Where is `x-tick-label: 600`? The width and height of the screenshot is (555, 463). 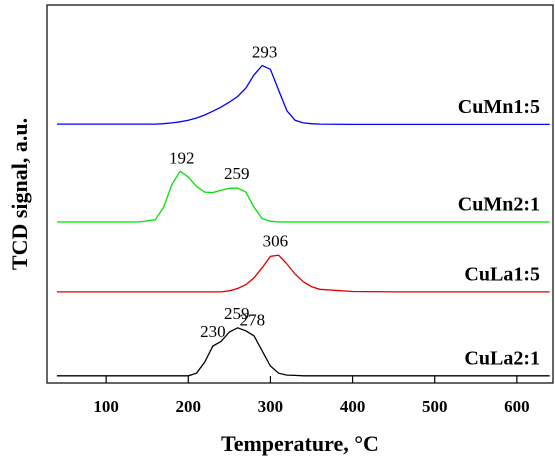
x-tick-label: 600 is located at coordinates (517, 406).